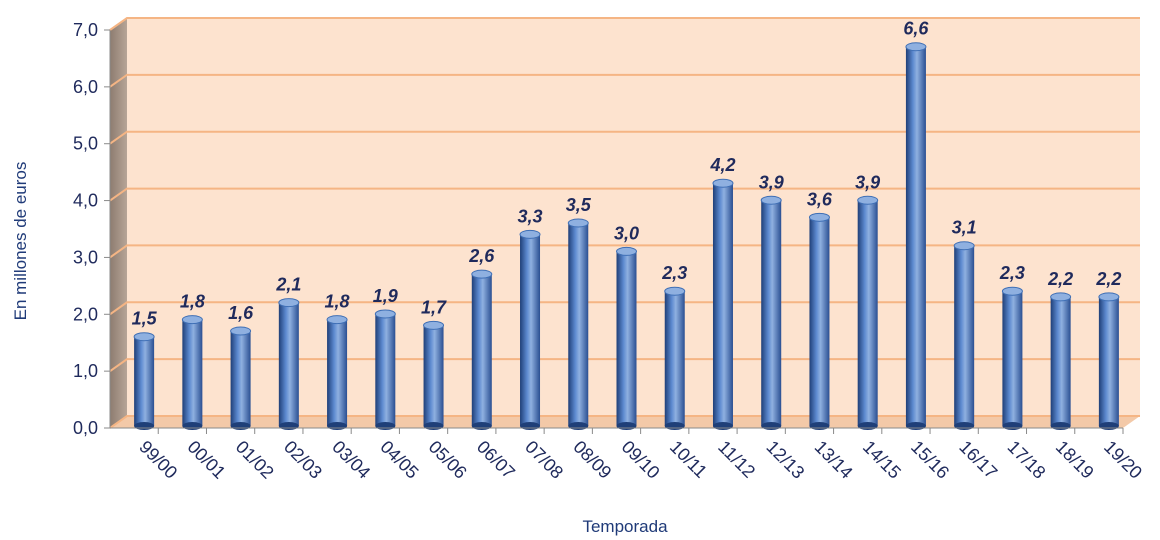 Image resolution: width=1160 pixels, height=540 pixels. What do you see at coordinates (145, 319) in the screenshot?
I see `data-label: 1,5` at bounding box center [145, 319].